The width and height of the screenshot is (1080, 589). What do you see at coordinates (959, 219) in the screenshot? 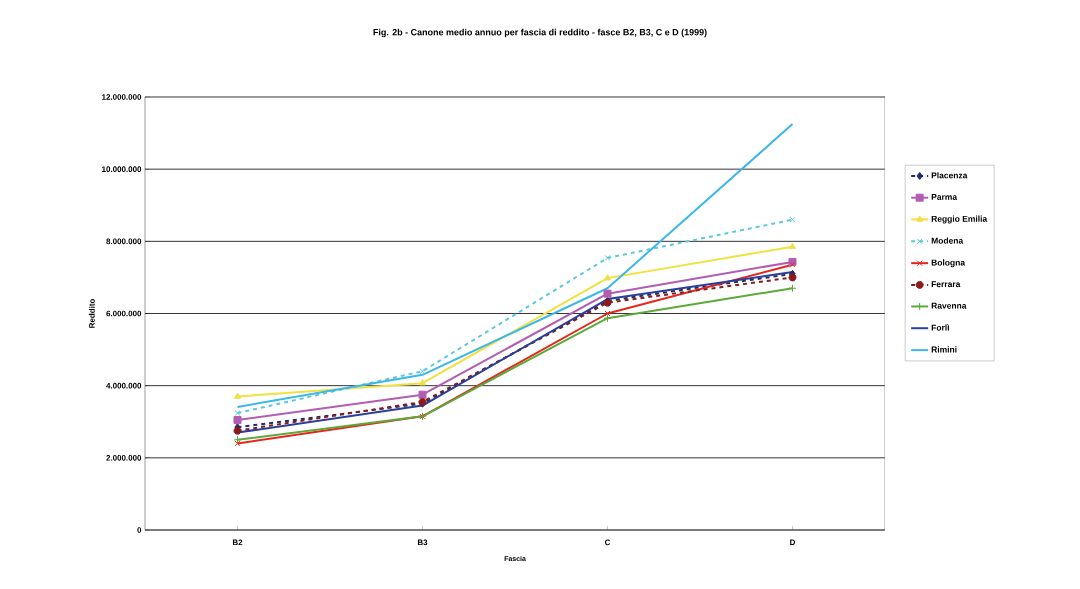
I see `legend-label: Reggio Emilia` at bounding box center [959, 219].